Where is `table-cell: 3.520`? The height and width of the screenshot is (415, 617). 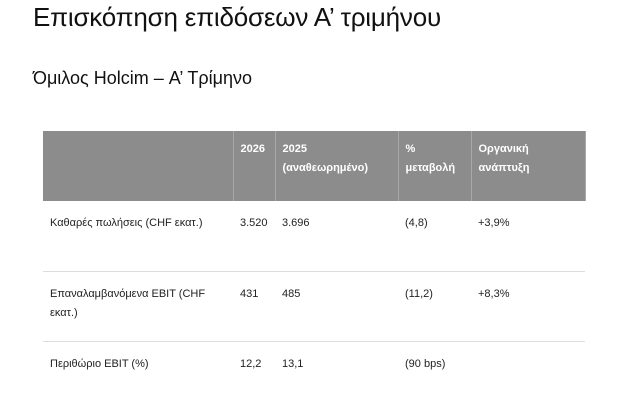
table-cell: 3.520 is located at coordinates (254, 236).